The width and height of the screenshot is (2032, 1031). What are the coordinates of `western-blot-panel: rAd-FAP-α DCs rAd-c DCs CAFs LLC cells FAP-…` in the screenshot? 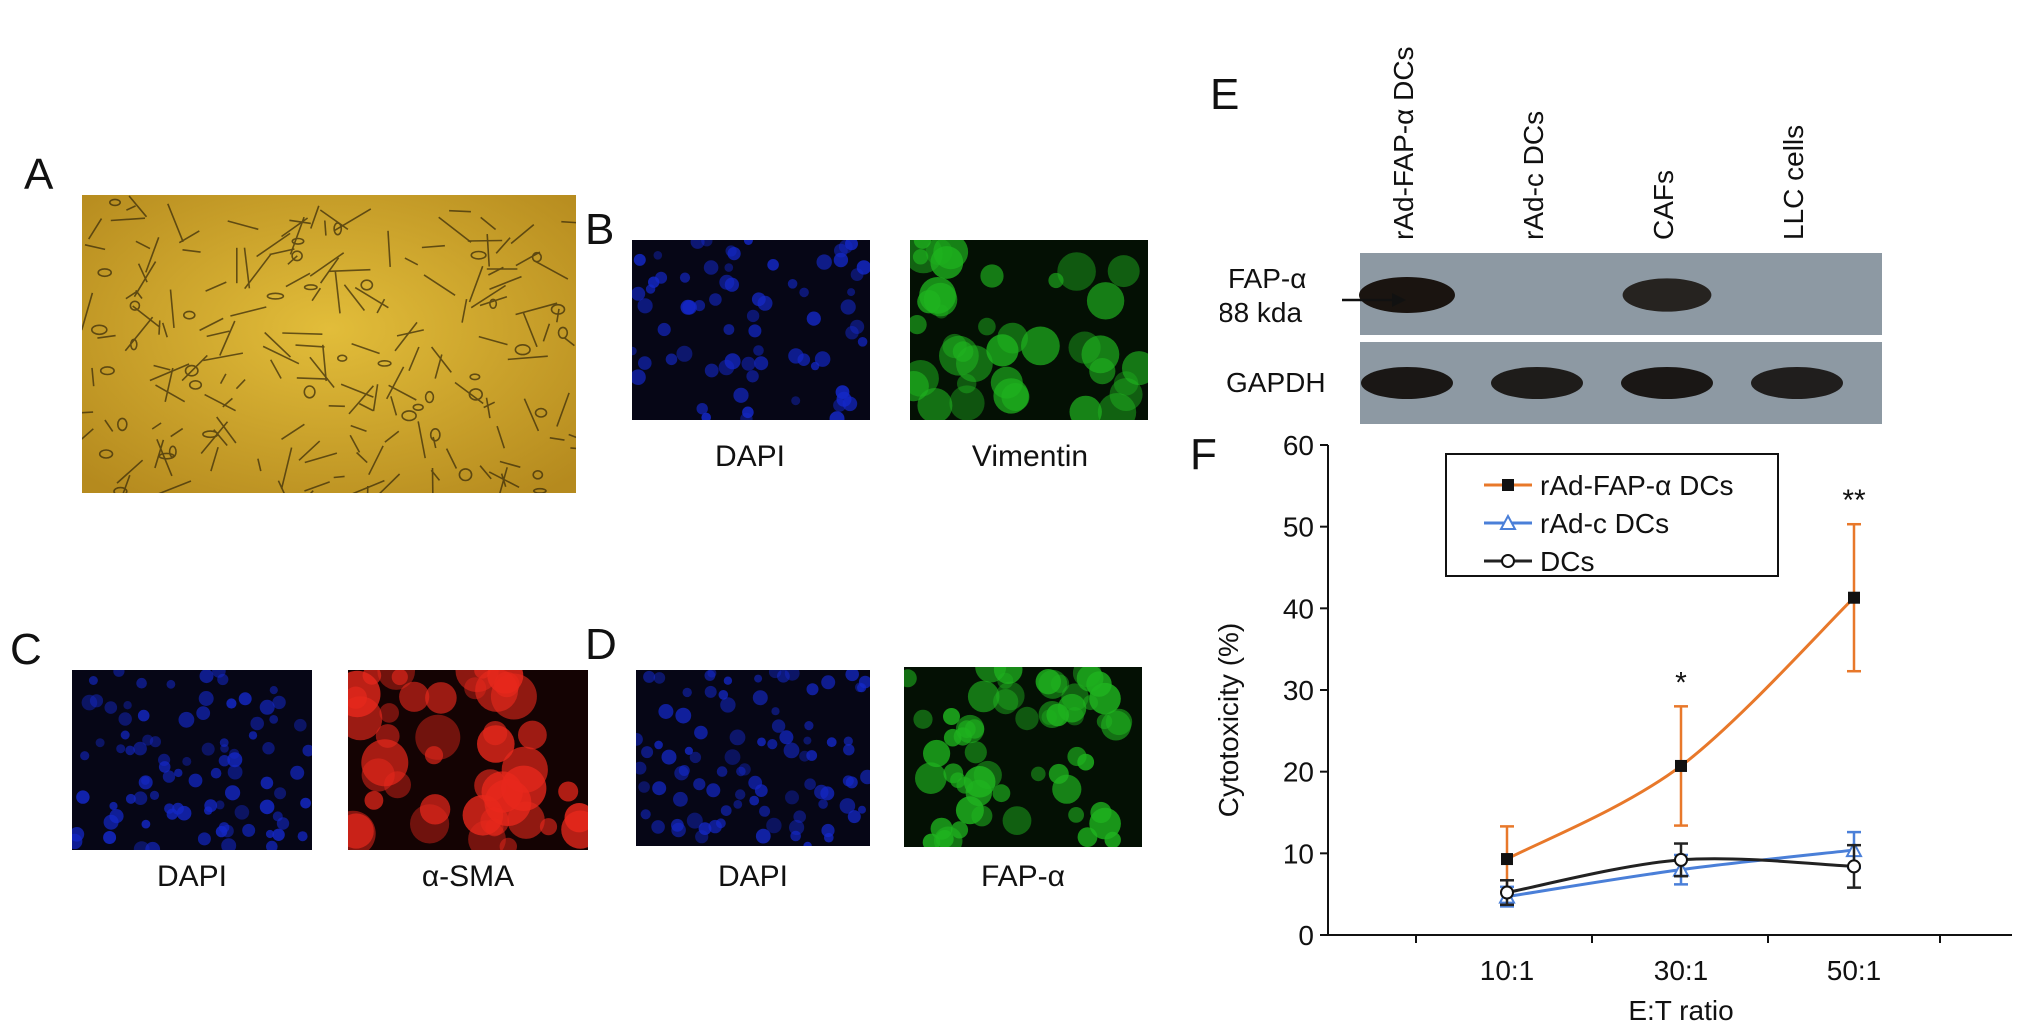 It's located at (1551, 235).